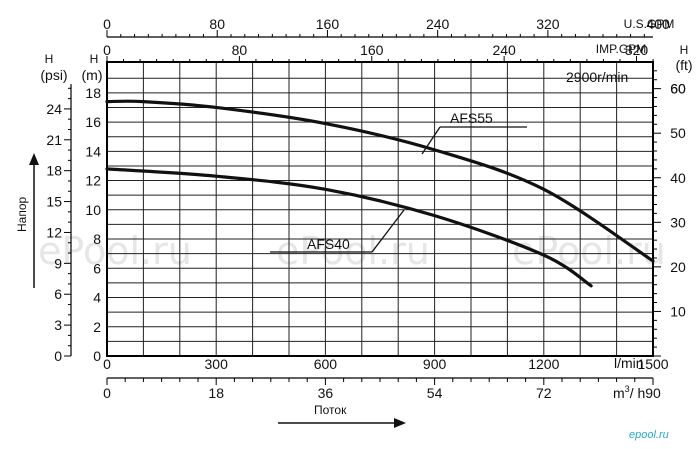 The image size is (698, 449). I want to click on psi-tick-label: 24, so click(54, 109).